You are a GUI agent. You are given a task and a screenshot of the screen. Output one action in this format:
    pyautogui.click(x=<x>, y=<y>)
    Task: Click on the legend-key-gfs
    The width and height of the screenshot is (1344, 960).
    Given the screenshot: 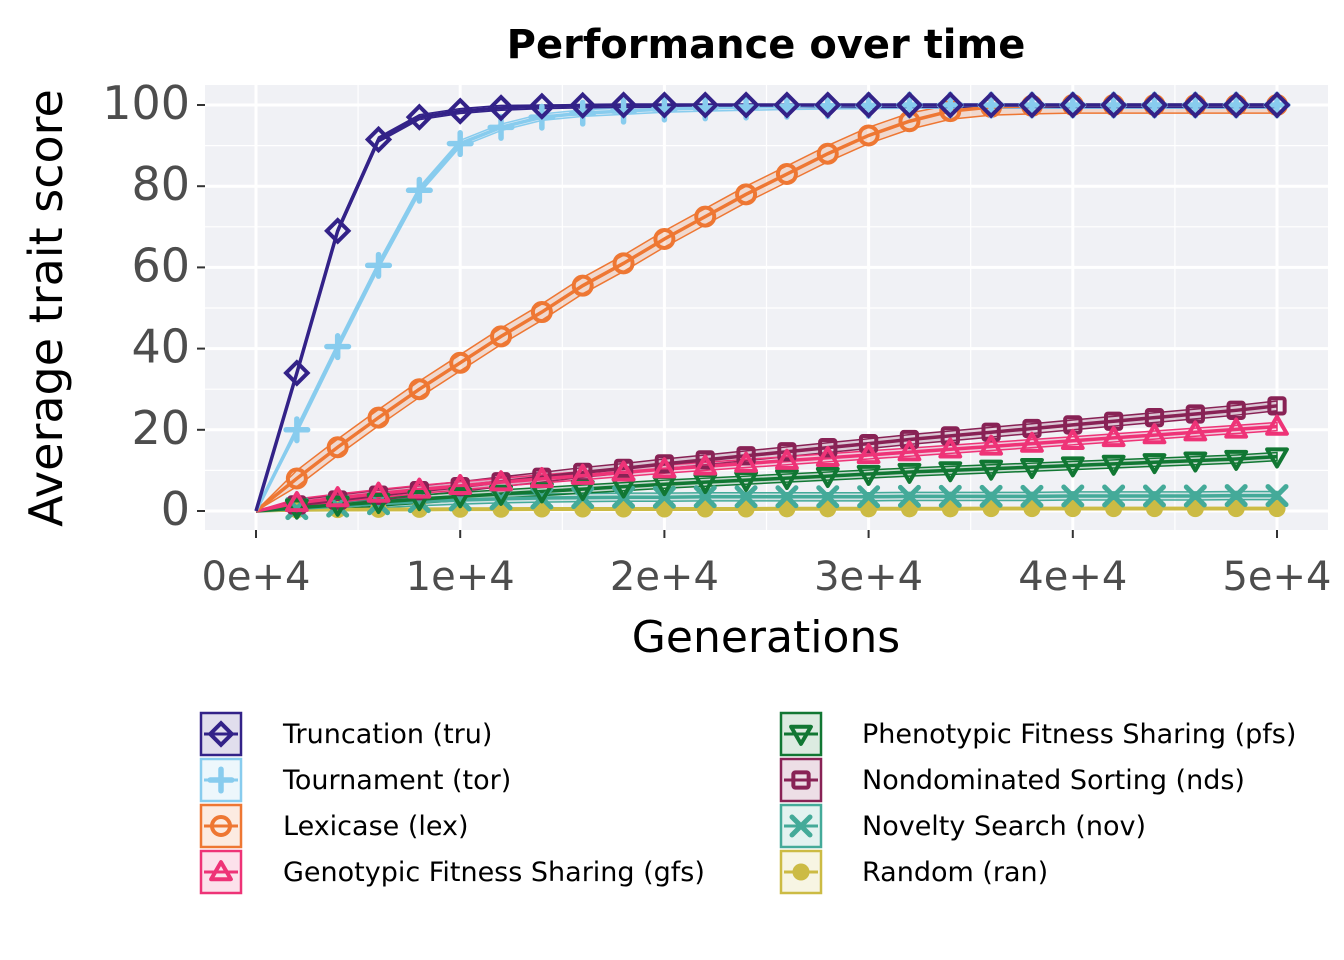 What is the action you would take?
    pyautogui.click(x=221, y=871)
    